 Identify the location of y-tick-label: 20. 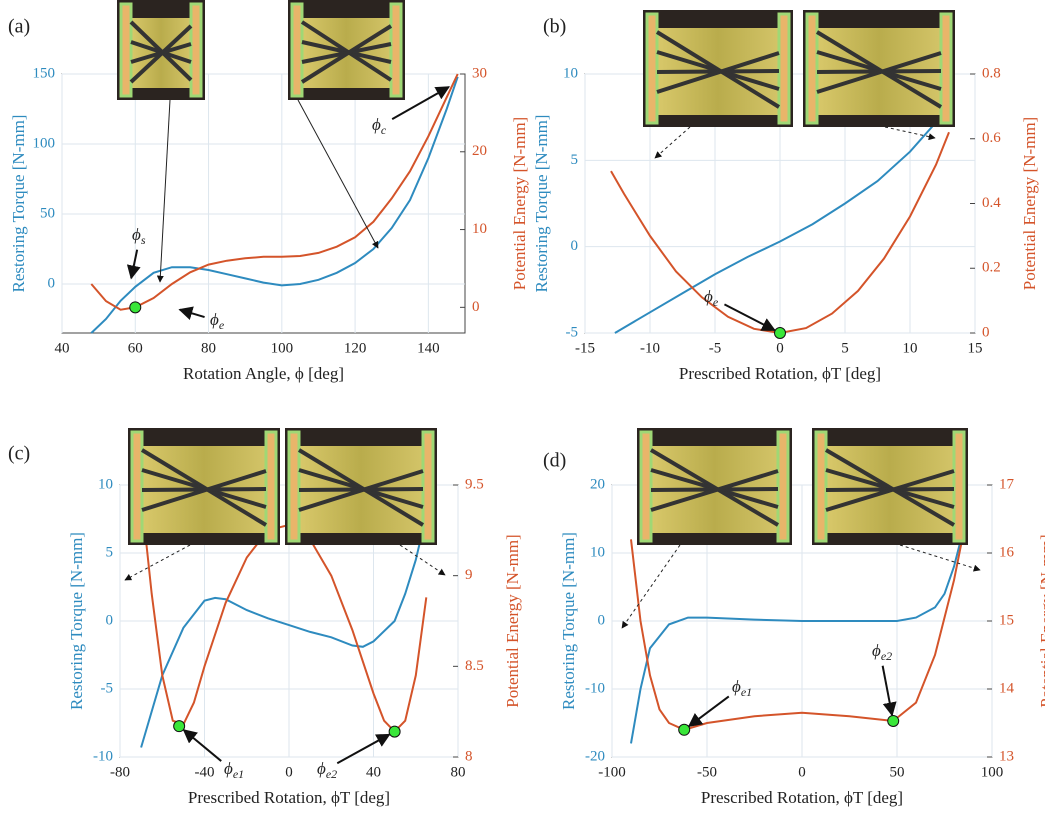
(597, 484).